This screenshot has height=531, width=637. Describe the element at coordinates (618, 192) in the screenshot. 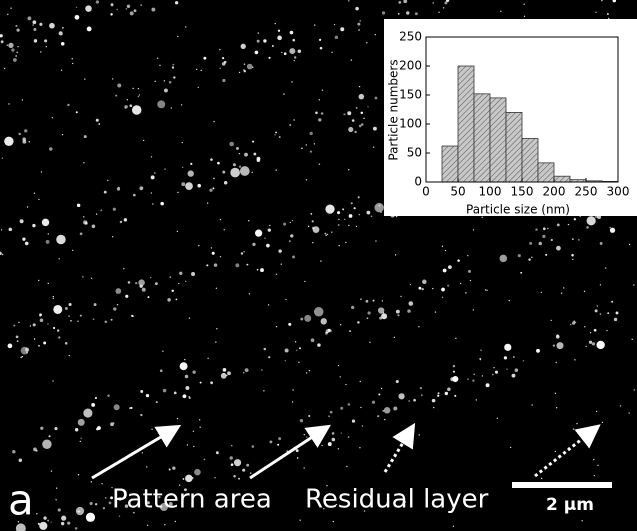

I see `x-tick-label: 300` at that location.